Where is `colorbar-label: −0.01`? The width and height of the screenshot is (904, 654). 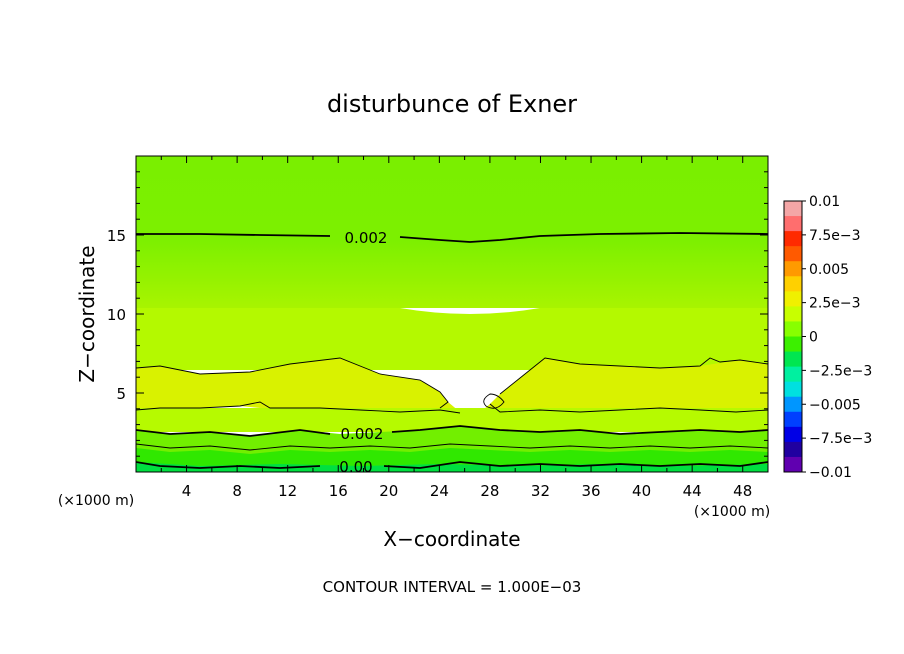
colorbar-label: −0.01 is located at coordinates (830, 473).